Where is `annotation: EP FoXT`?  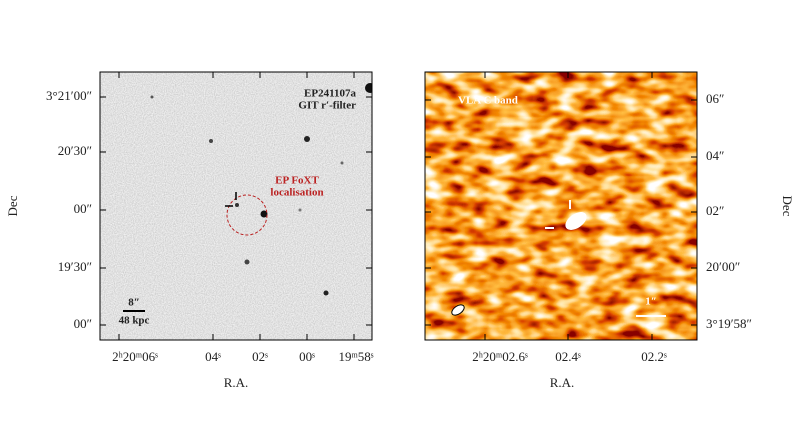
annotation: EP FoXT is located at coordinates (297, 181).